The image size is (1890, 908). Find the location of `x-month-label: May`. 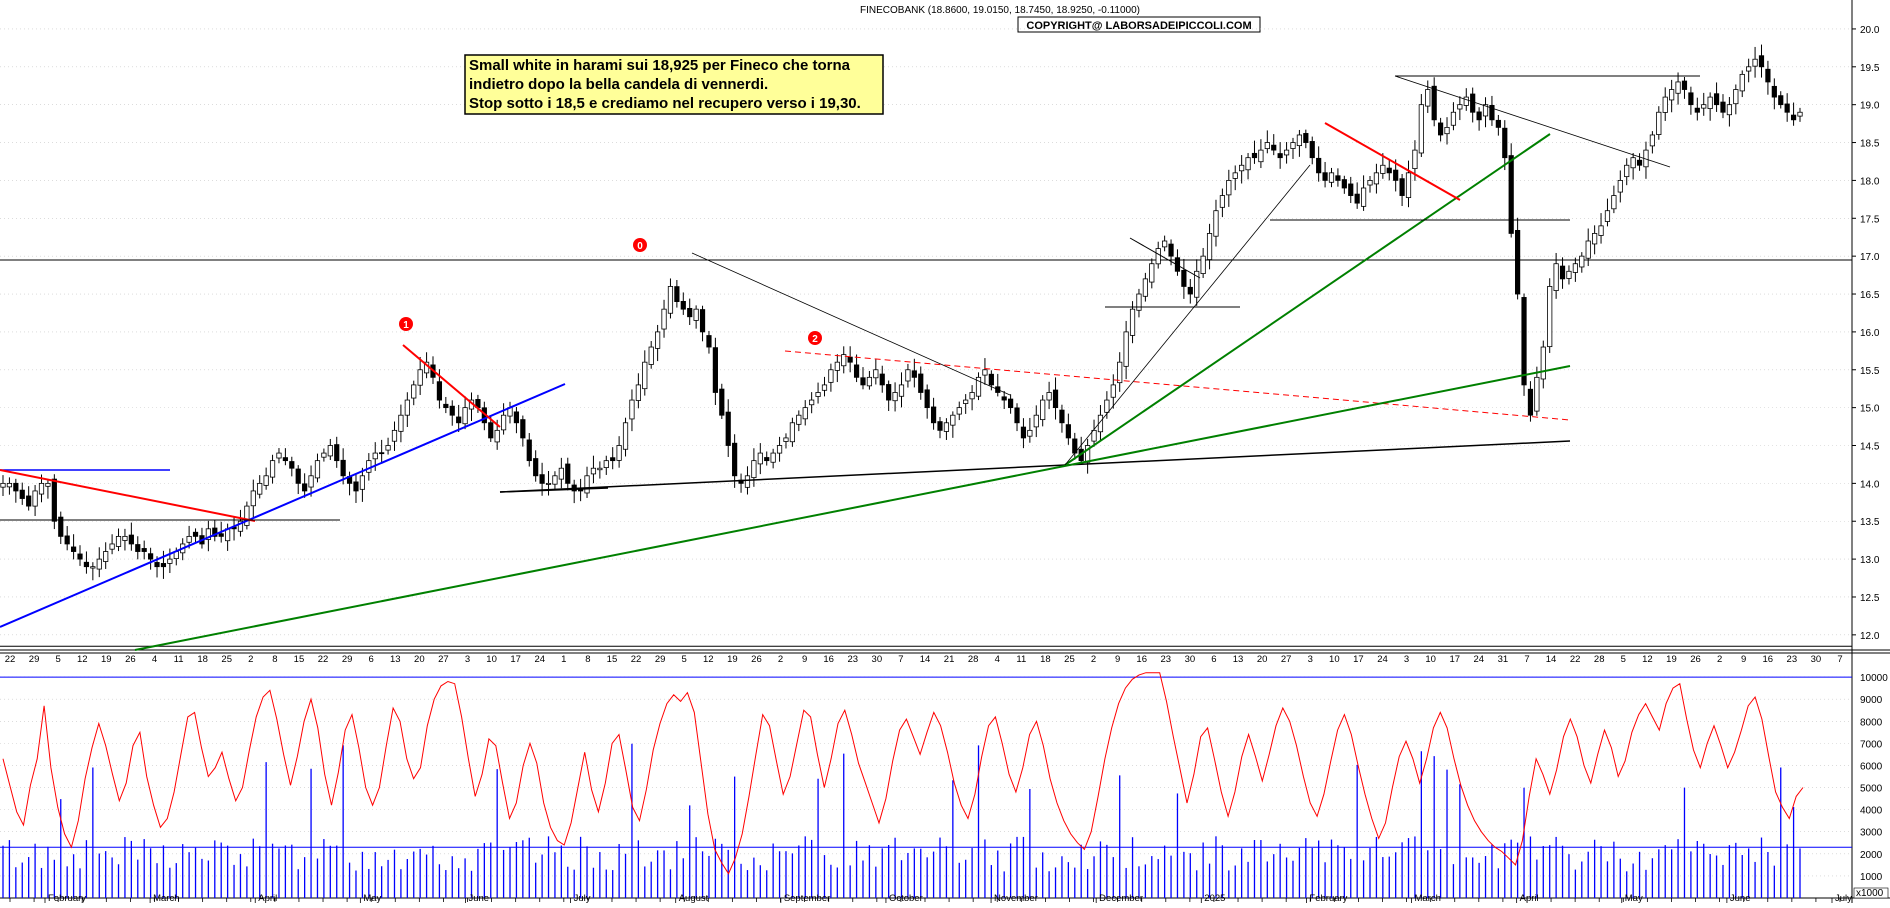

x-month-label: May is located at coordinates (1634, 898).